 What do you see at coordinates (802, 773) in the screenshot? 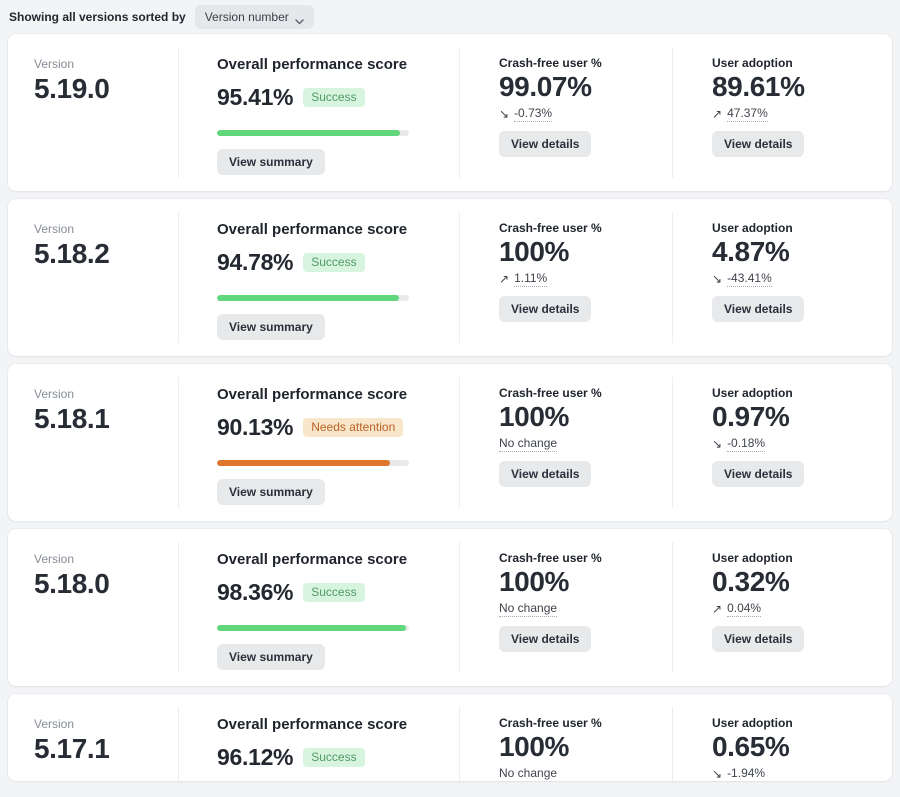
I see `user-adoption-change-row: ↘ -1.94%` at bounding box center [802, 773].